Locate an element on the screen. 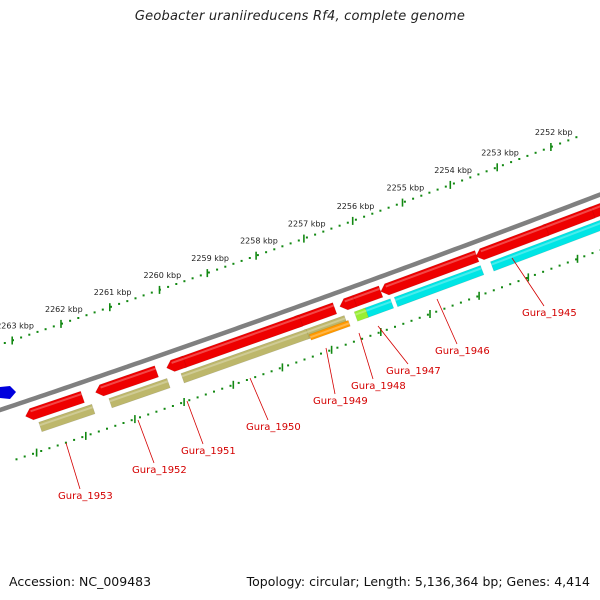  gene-label: Gura_1953 is located at coordinates (85, 496).